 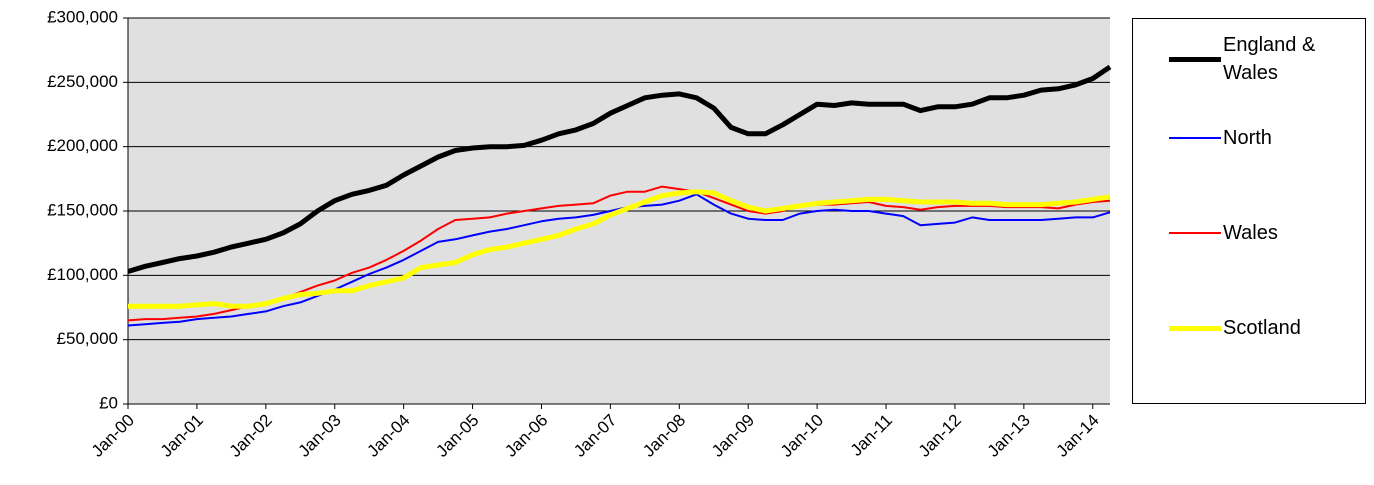 What do you see at coordinates (457, 436) in the screenshot?
I see `x-tick-label: Jan-05` at bounding box center [457, 436].